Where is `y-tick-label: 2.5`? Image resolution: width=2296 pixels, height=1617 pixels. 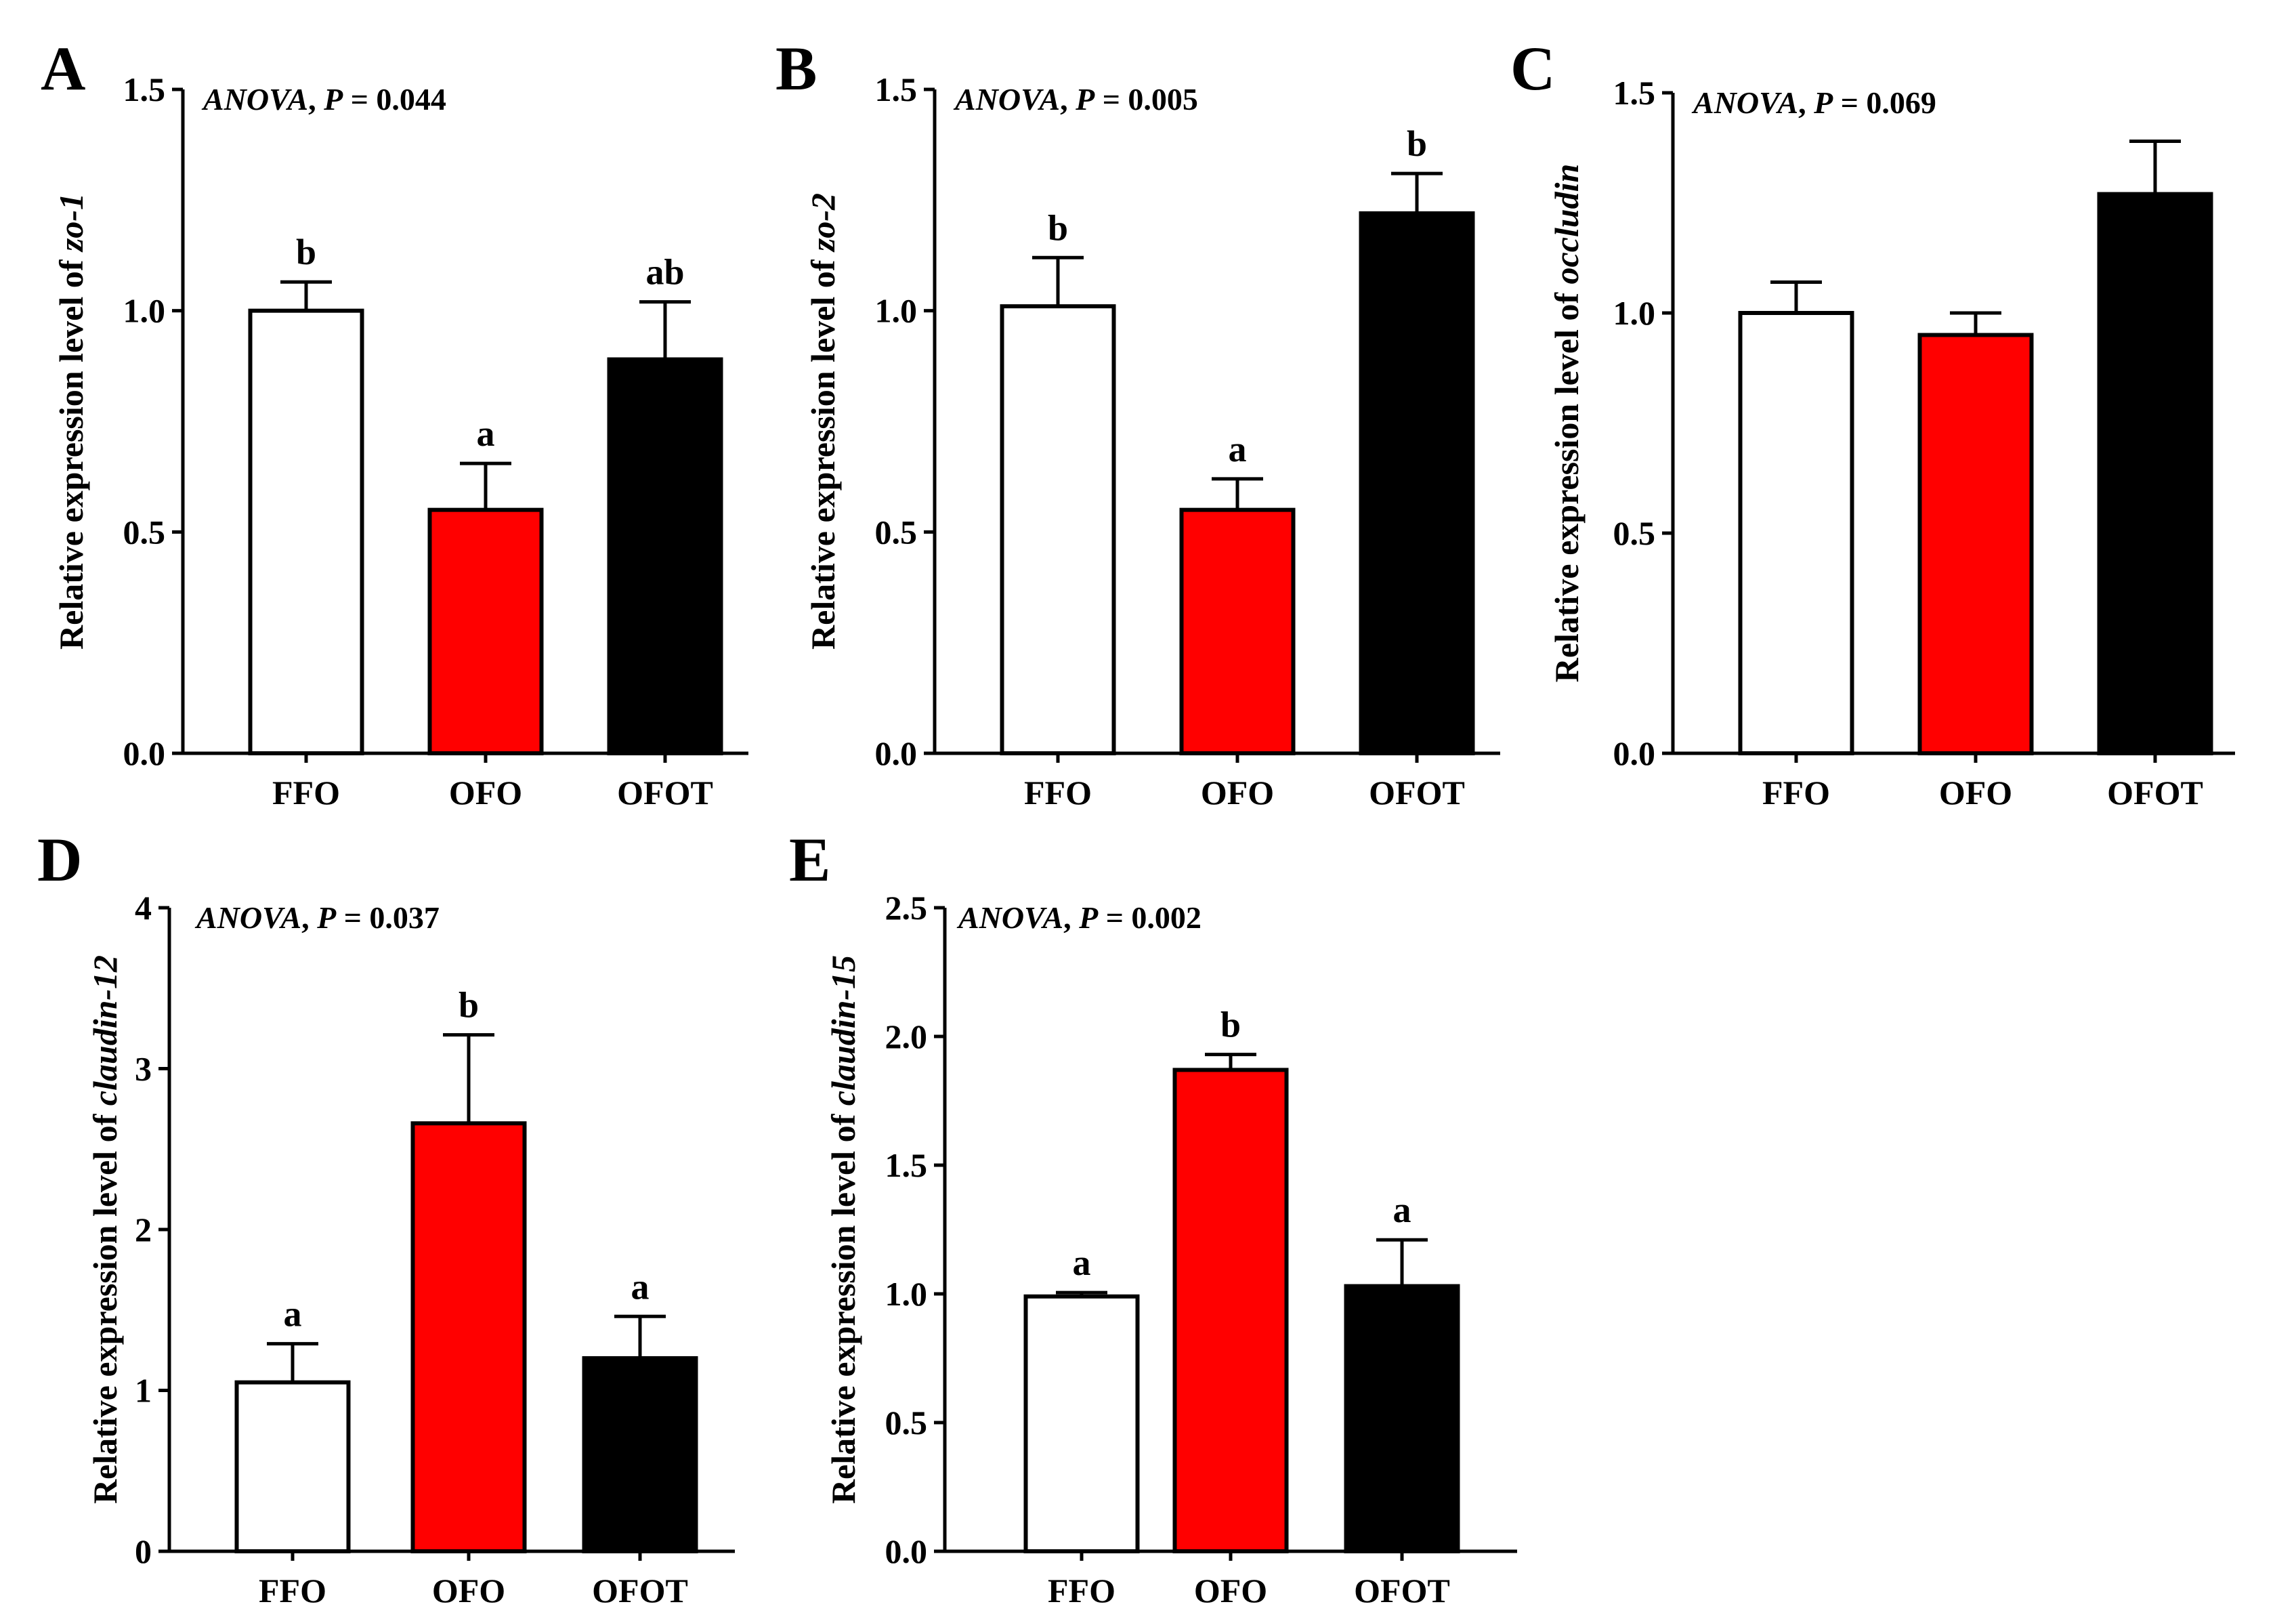 y-tick-label: 2.5 is located at coordinates (906, 908).